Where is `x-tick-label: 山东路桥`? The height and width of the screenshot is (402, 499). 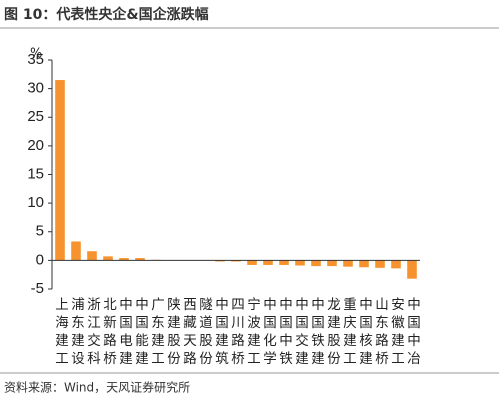
x-tick-label: 山东路桥 is located at coordinates (380, 333).